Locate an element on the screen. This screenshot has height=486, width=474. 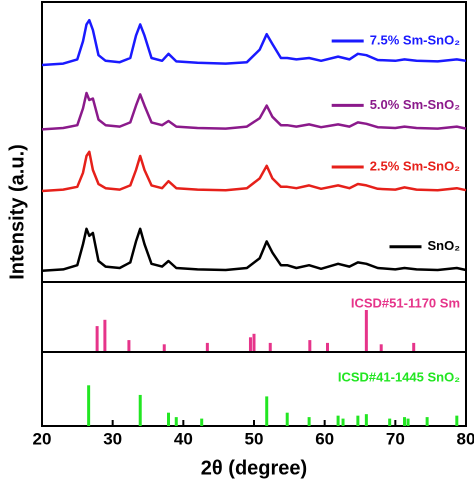
x-tick-label: 40 is located at coordinates (183, 438).